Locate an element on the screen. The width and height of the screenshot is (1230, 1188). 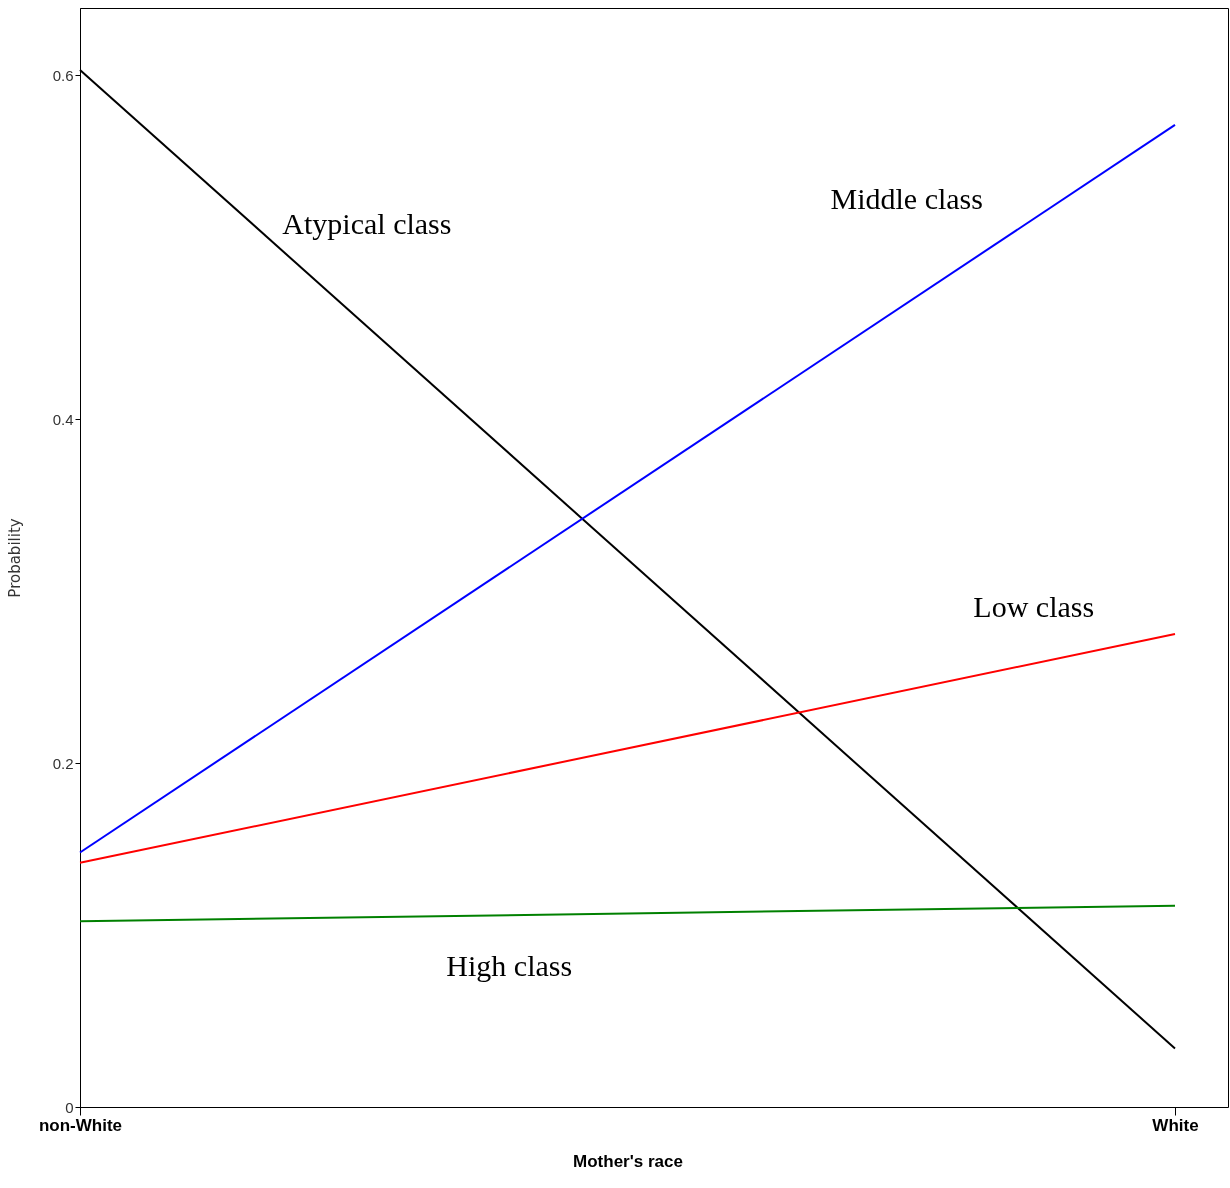
x-axis-title: Mother's race is located at coordinates (628, 1161).